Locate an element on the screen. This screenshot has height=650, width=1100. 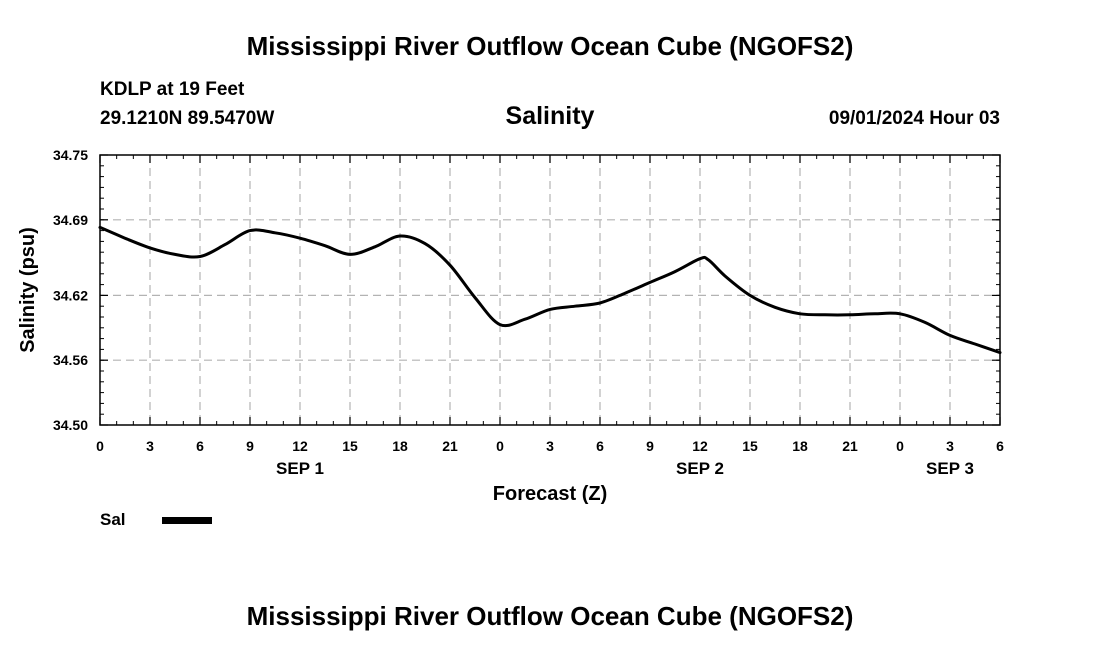
day-label: SEP 2 is located at coordinates (700, 468).